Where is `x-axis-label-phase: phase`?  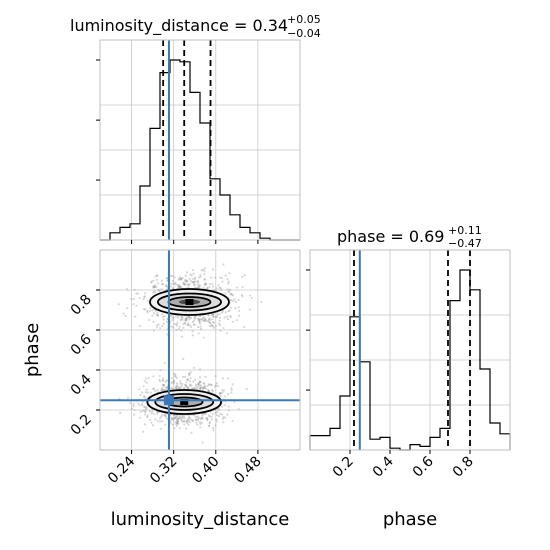
x-axis-label-phase: phase is located at coordinates (410, 519).